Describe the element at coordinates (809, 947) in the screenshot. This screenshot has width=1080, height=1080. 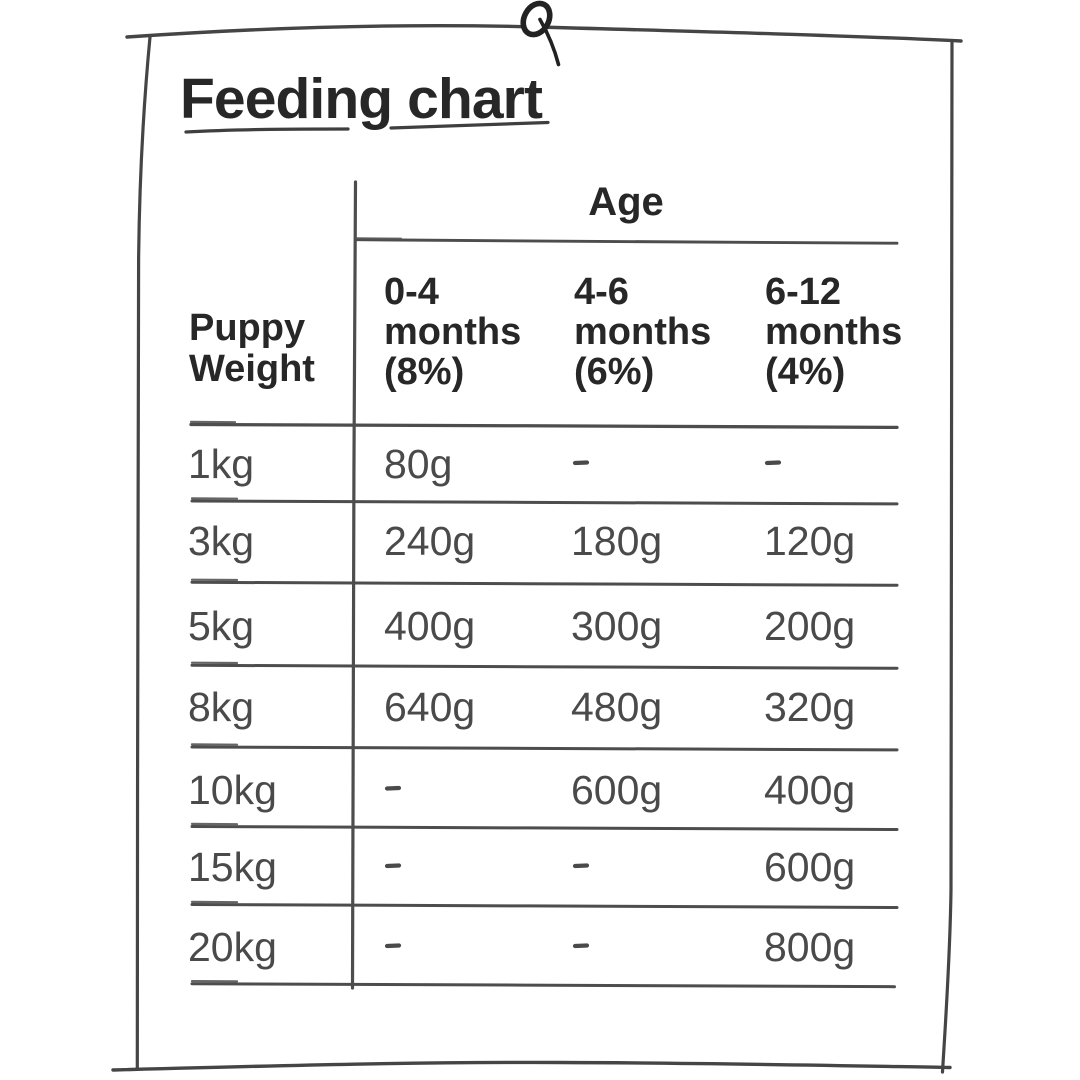
I see `svg-text: 800g` at that location.